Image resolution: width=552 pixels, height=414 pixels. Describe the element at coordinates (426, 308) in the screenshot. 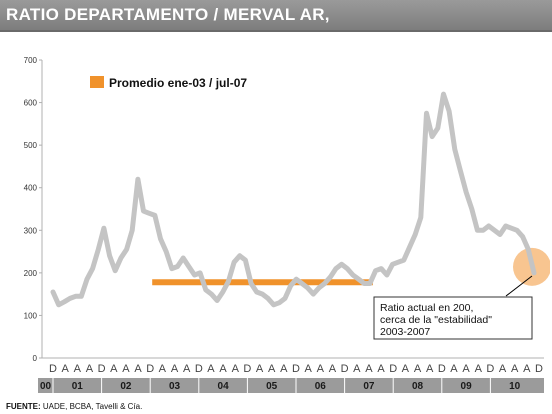

I see `annotation-line-1: Ratio actual en 200,` at that location.